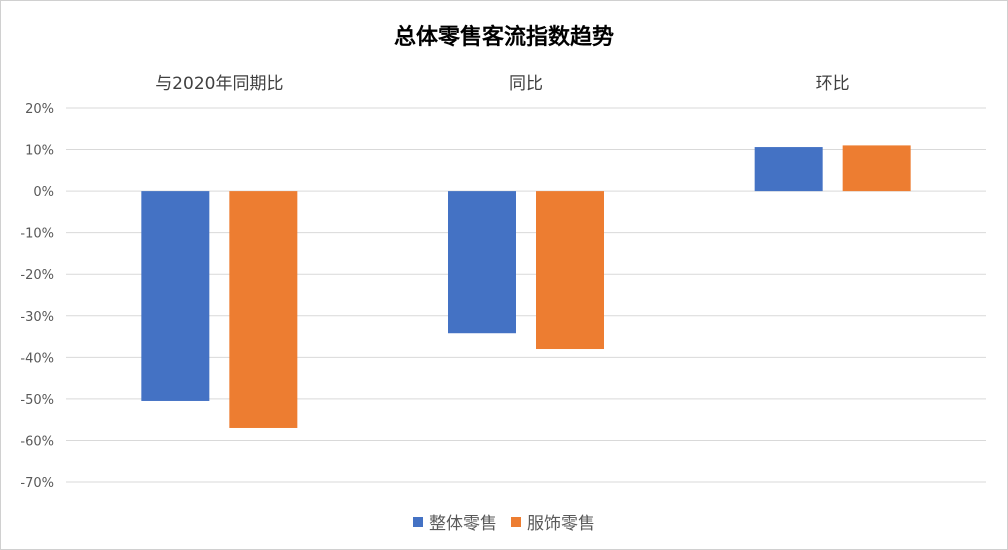 The width and height of the screenshot is (1008, 550). Describe the element at coordinates (463, 524) in the screenshot. I see `legend-label-series-1: 整体零售` at that location.